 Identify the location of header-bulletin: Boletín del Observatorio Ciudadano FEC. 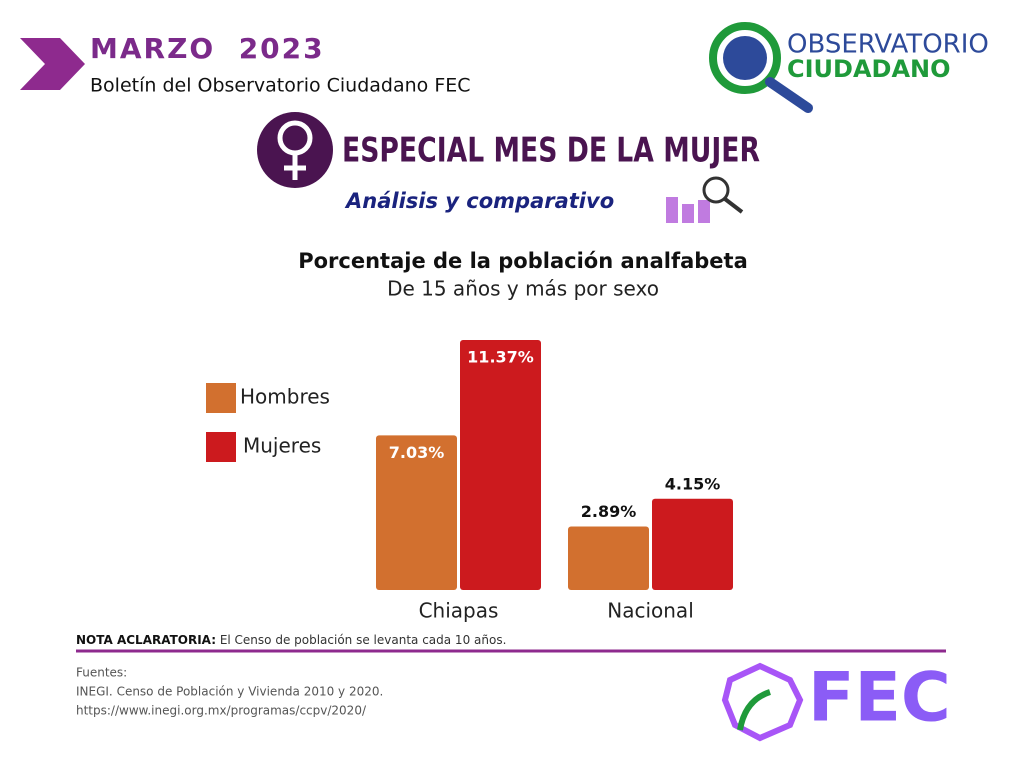
(280, 86).